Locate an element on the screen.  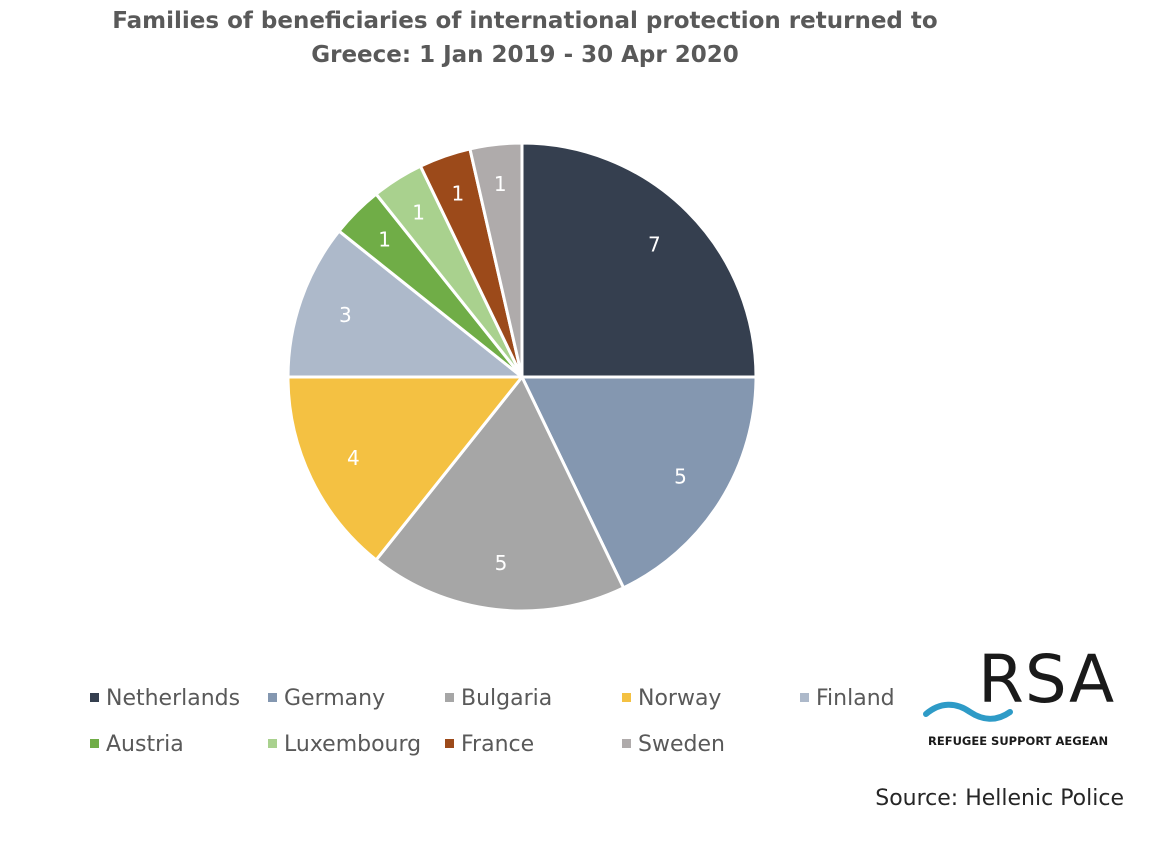
data-label-sweden: 1 is located at coordinates (500, 184).